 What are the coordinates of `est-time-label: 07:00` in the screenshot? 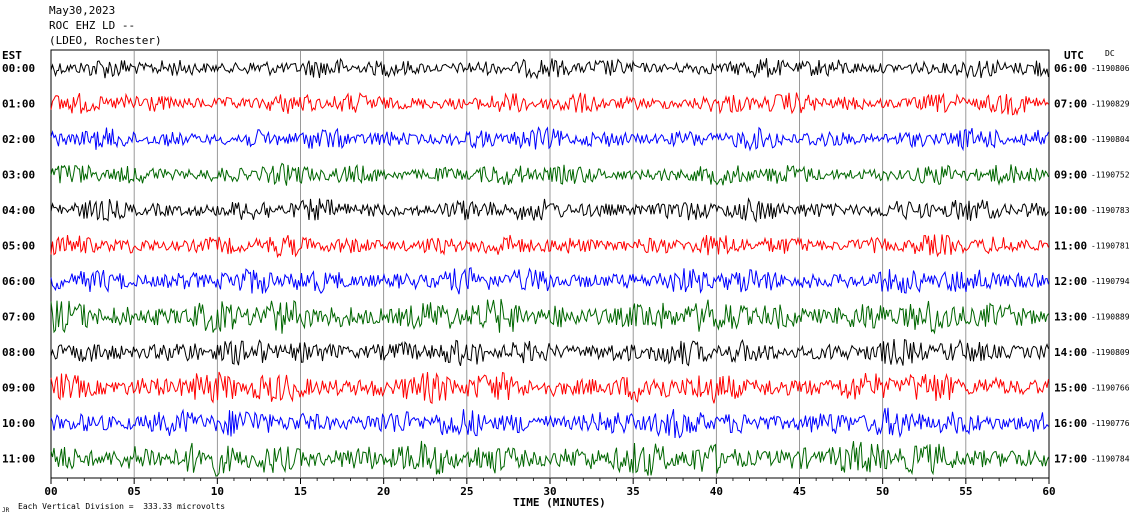 It's located at (18, 317).